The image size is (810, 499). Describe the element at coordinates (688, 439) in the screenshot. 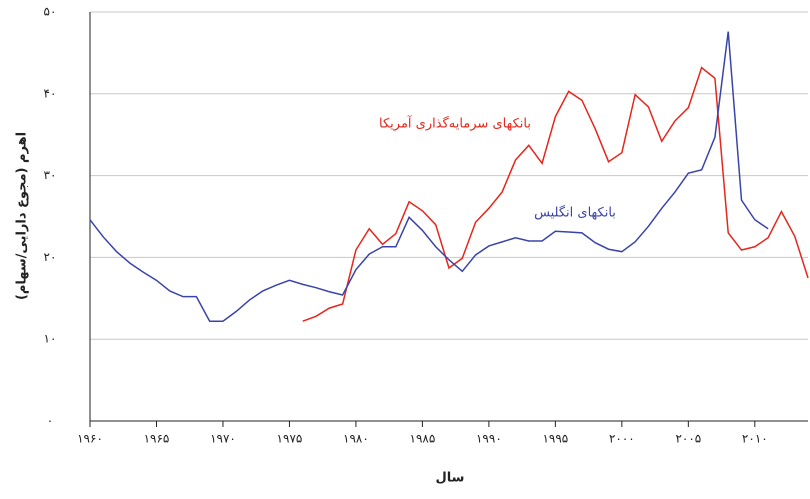

I see `x-tick-label: ۲۰۰۵` at that location.